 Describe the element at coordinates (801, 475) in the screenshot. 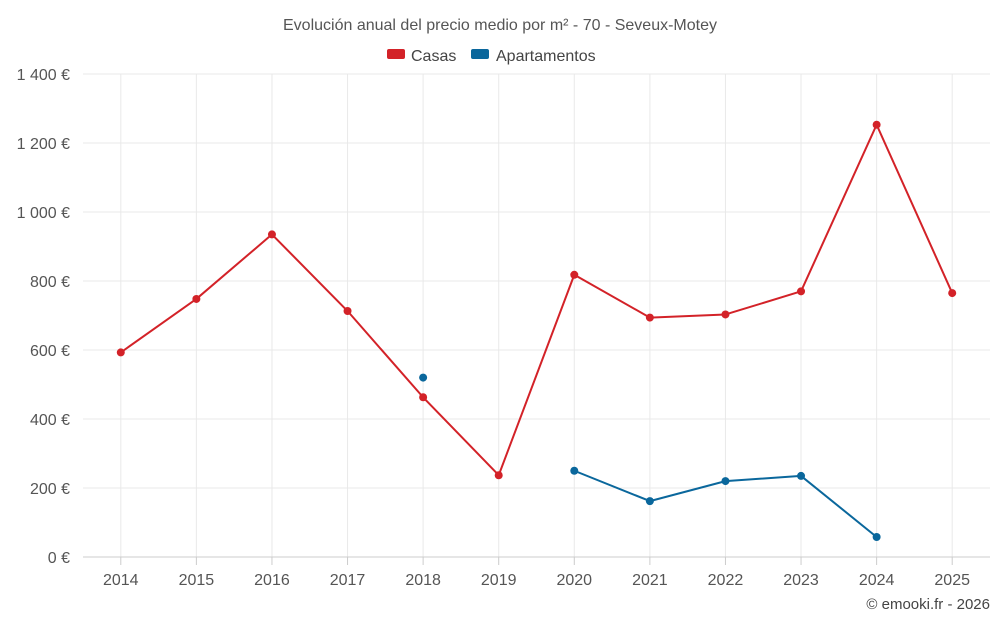

I see `data-point-apartamentos-2023` at that location.